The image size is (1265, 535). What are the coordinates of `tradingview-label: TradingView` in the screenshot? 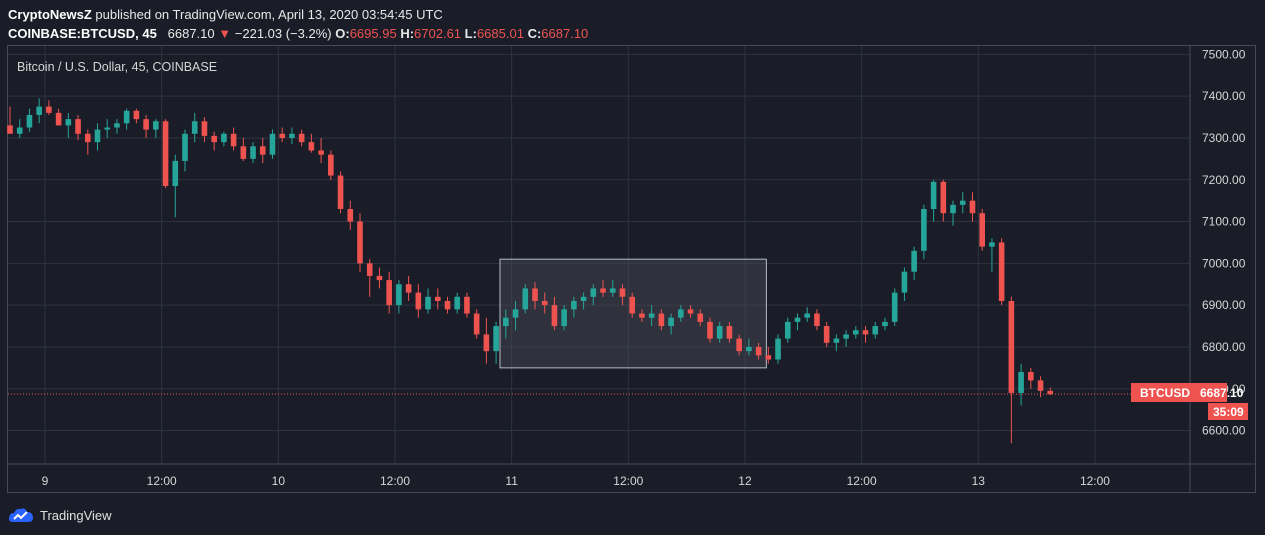 It's located at (76, 515).